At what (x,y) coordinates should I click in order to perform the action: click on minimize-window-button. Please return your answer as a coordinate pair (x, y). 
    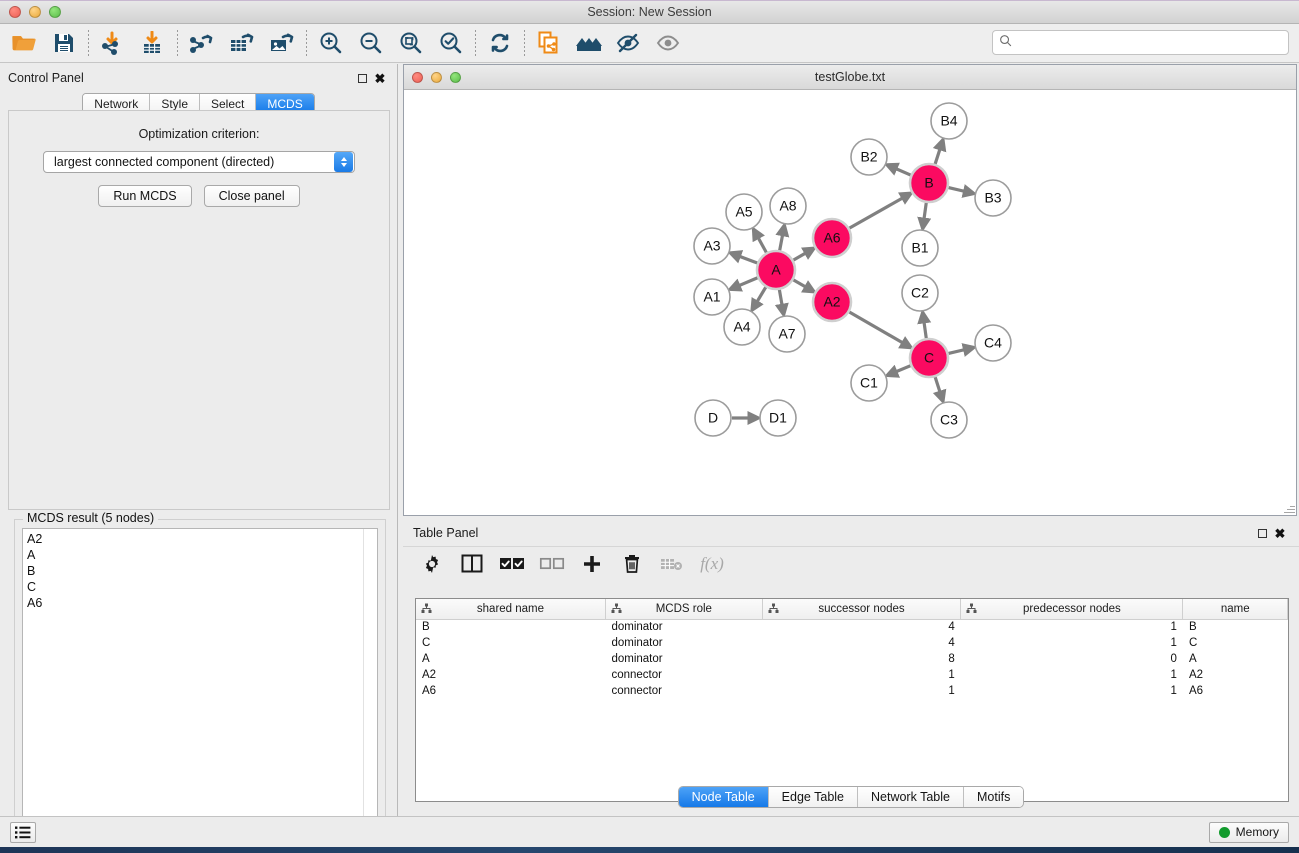
    Looking at the image, I should click on (35, 12).